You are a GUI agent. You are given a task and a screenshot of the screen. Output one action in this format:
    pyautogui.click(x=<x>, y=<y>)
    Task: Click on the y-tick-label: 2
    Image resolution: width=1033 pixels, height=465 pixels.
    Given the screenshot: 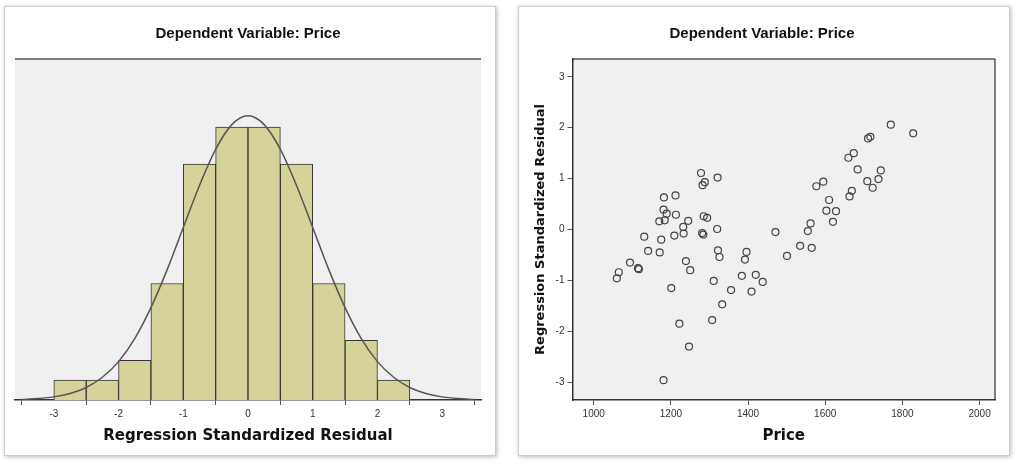 What is the action you would take?
    pyautogui.click(x=561, y=127)
    